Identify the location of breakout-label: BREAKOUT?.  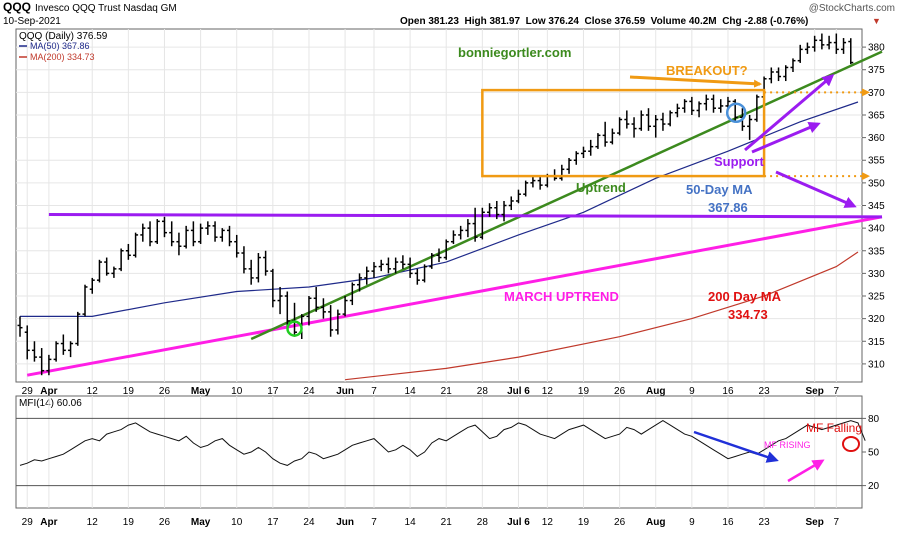
(707, 70).